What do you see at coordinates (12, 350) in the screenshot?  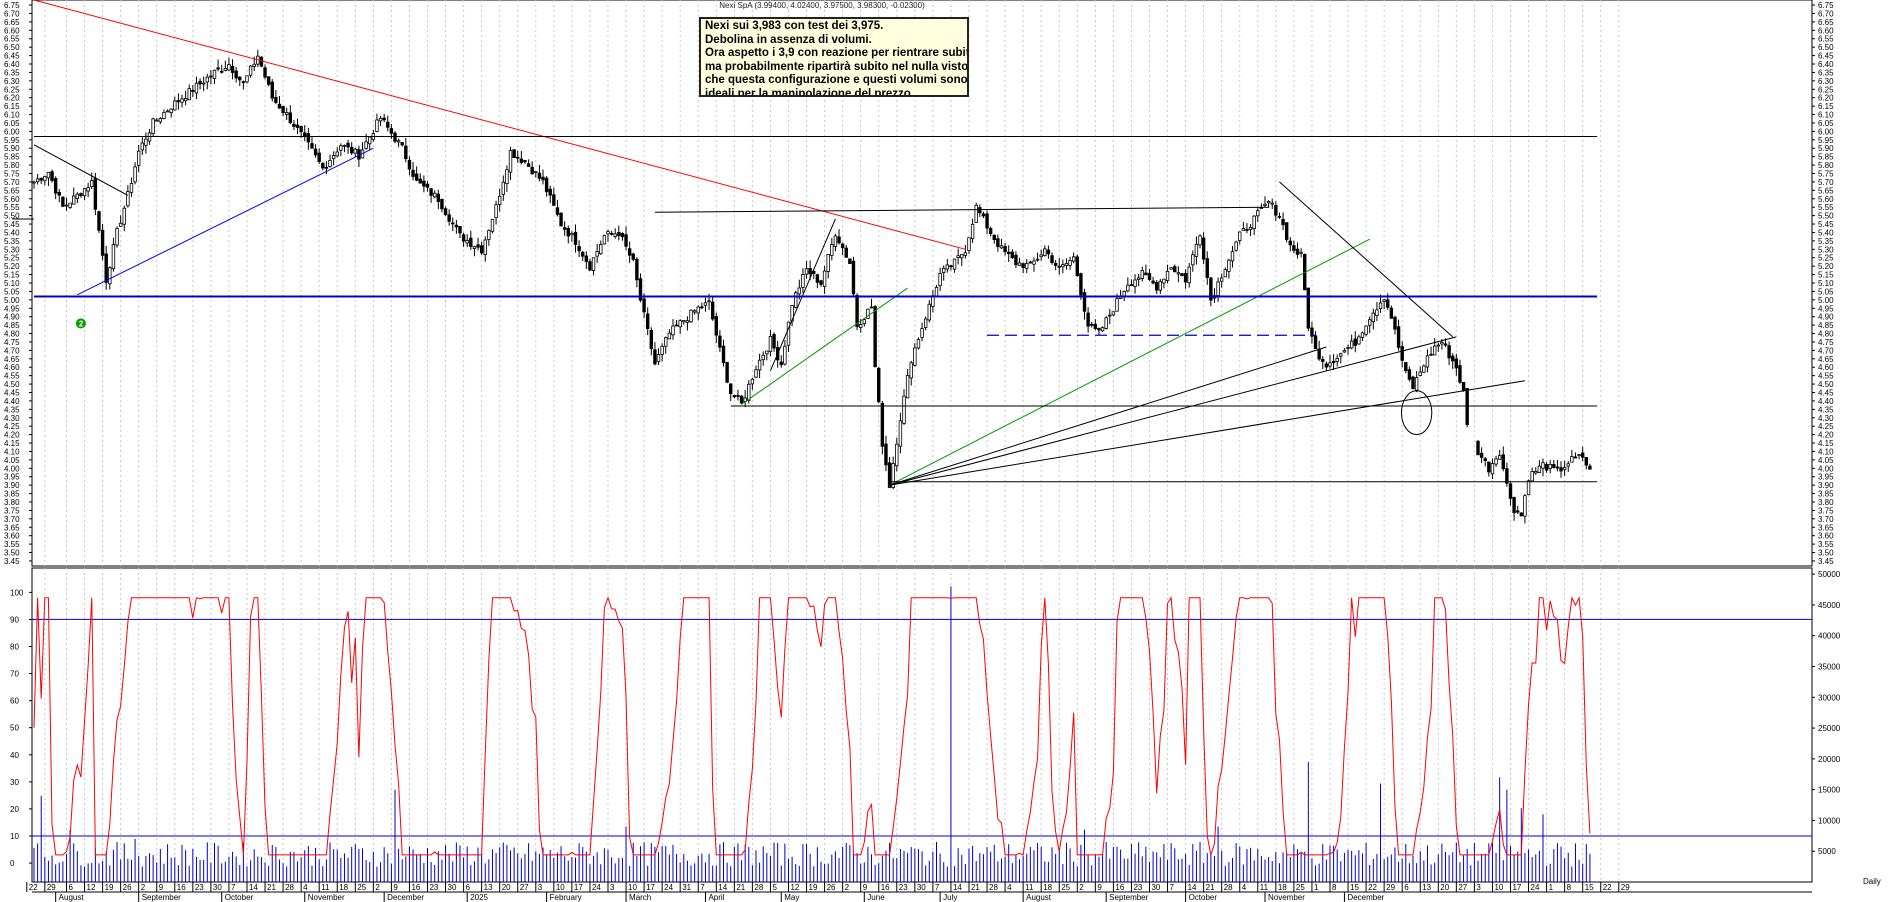 I see `price-tick-label-left: 4.70` at bounding box center [12, 350].